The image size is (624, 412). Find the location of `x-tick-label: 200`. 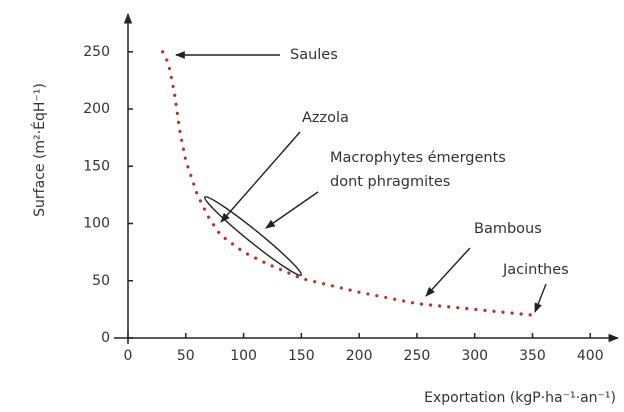

x-tick-label: 200 is located at coordinates (359, 356).